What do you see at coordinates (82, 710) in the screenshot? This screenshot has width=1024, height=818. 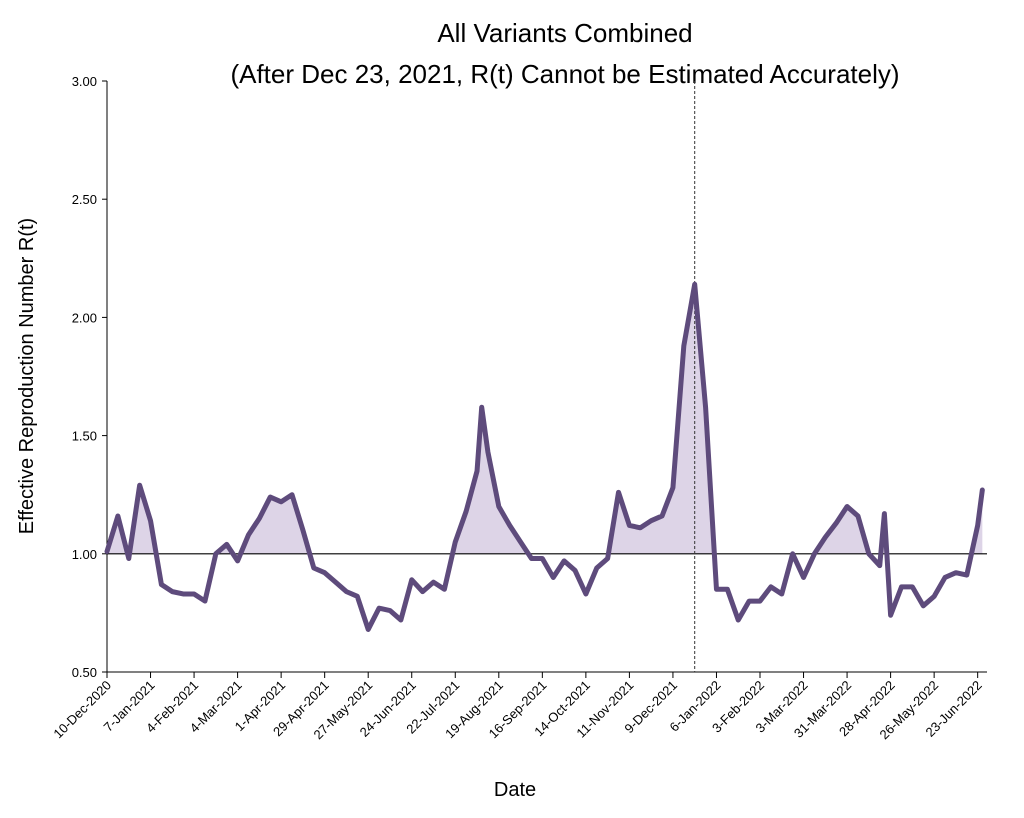 I see `x-tick-label: 10-Dec-2020` at bounding box center [82, 710].